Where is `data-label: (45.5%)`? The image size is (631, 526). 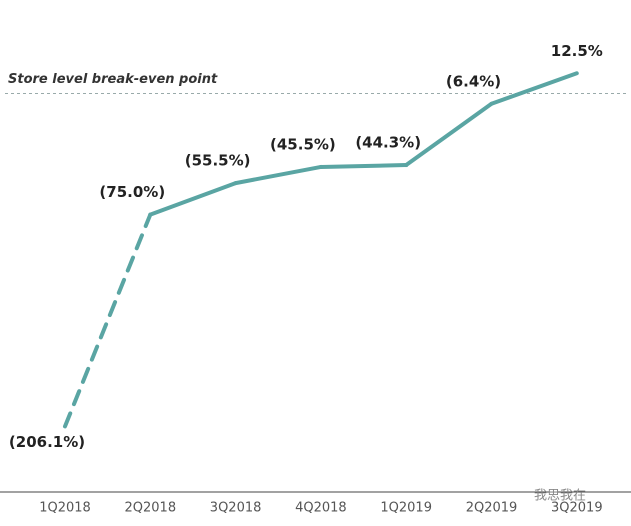
data-label: (45.5%) is located at coordinates (303, 144).